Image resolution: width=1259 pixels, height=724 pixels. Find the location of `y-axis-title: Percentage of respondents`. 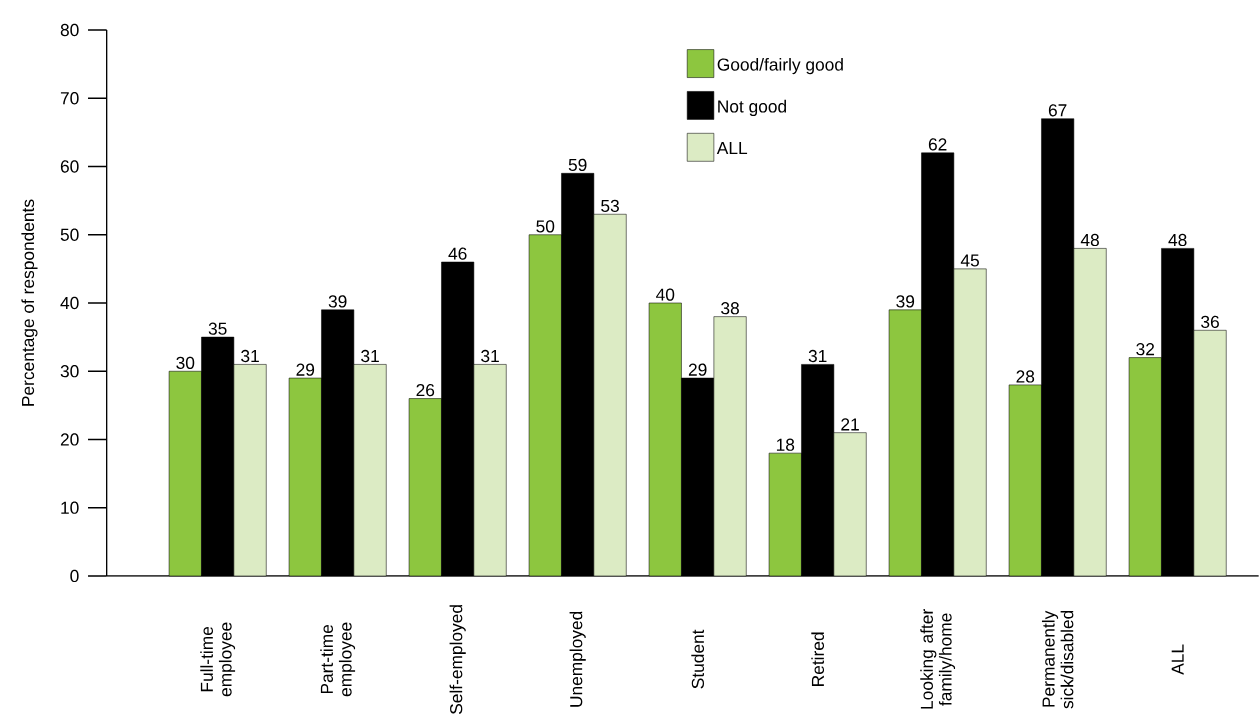

y-axis-title: Percentage of respondents is located at coordinates (29, 302).